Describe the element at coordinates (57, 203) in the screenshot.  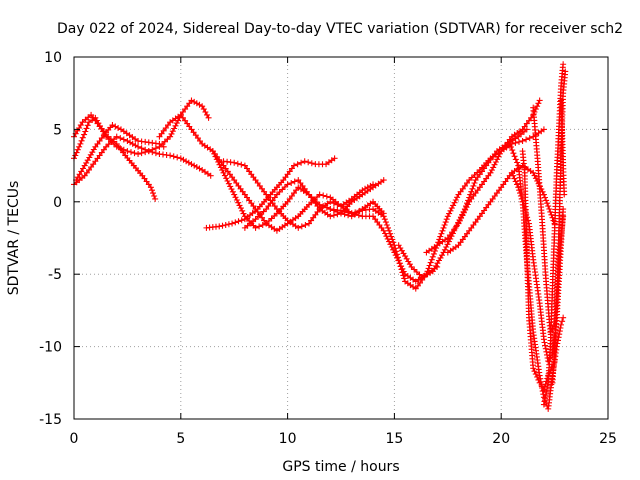
I see `y-tick-label: 0` at that location.